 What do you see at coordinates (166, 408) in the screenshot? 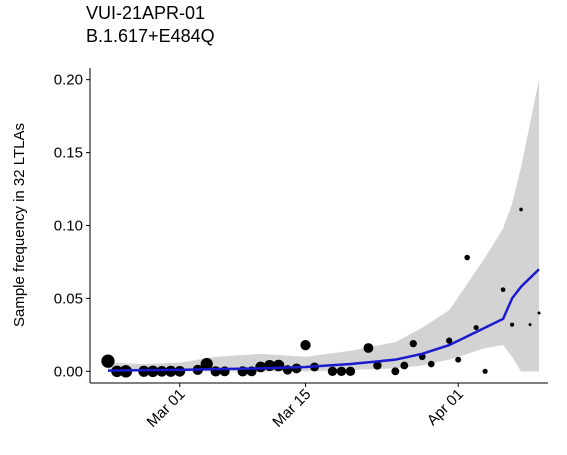
I see `x-tick-label: Mar 01` at bounding box center [166, 408].